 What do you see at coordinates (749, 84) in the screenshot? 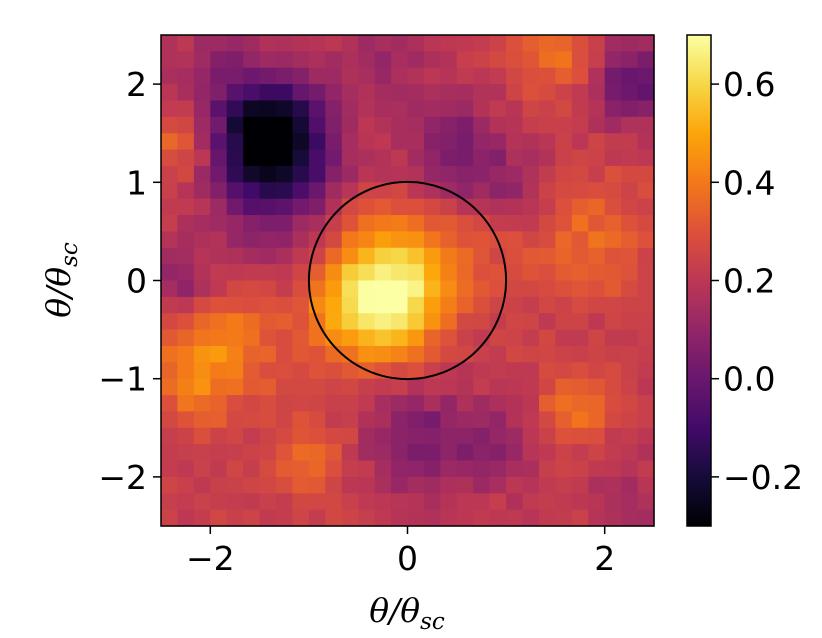
I see `colorbar-tick-label: 0.6` at bounding box center [749, 84].